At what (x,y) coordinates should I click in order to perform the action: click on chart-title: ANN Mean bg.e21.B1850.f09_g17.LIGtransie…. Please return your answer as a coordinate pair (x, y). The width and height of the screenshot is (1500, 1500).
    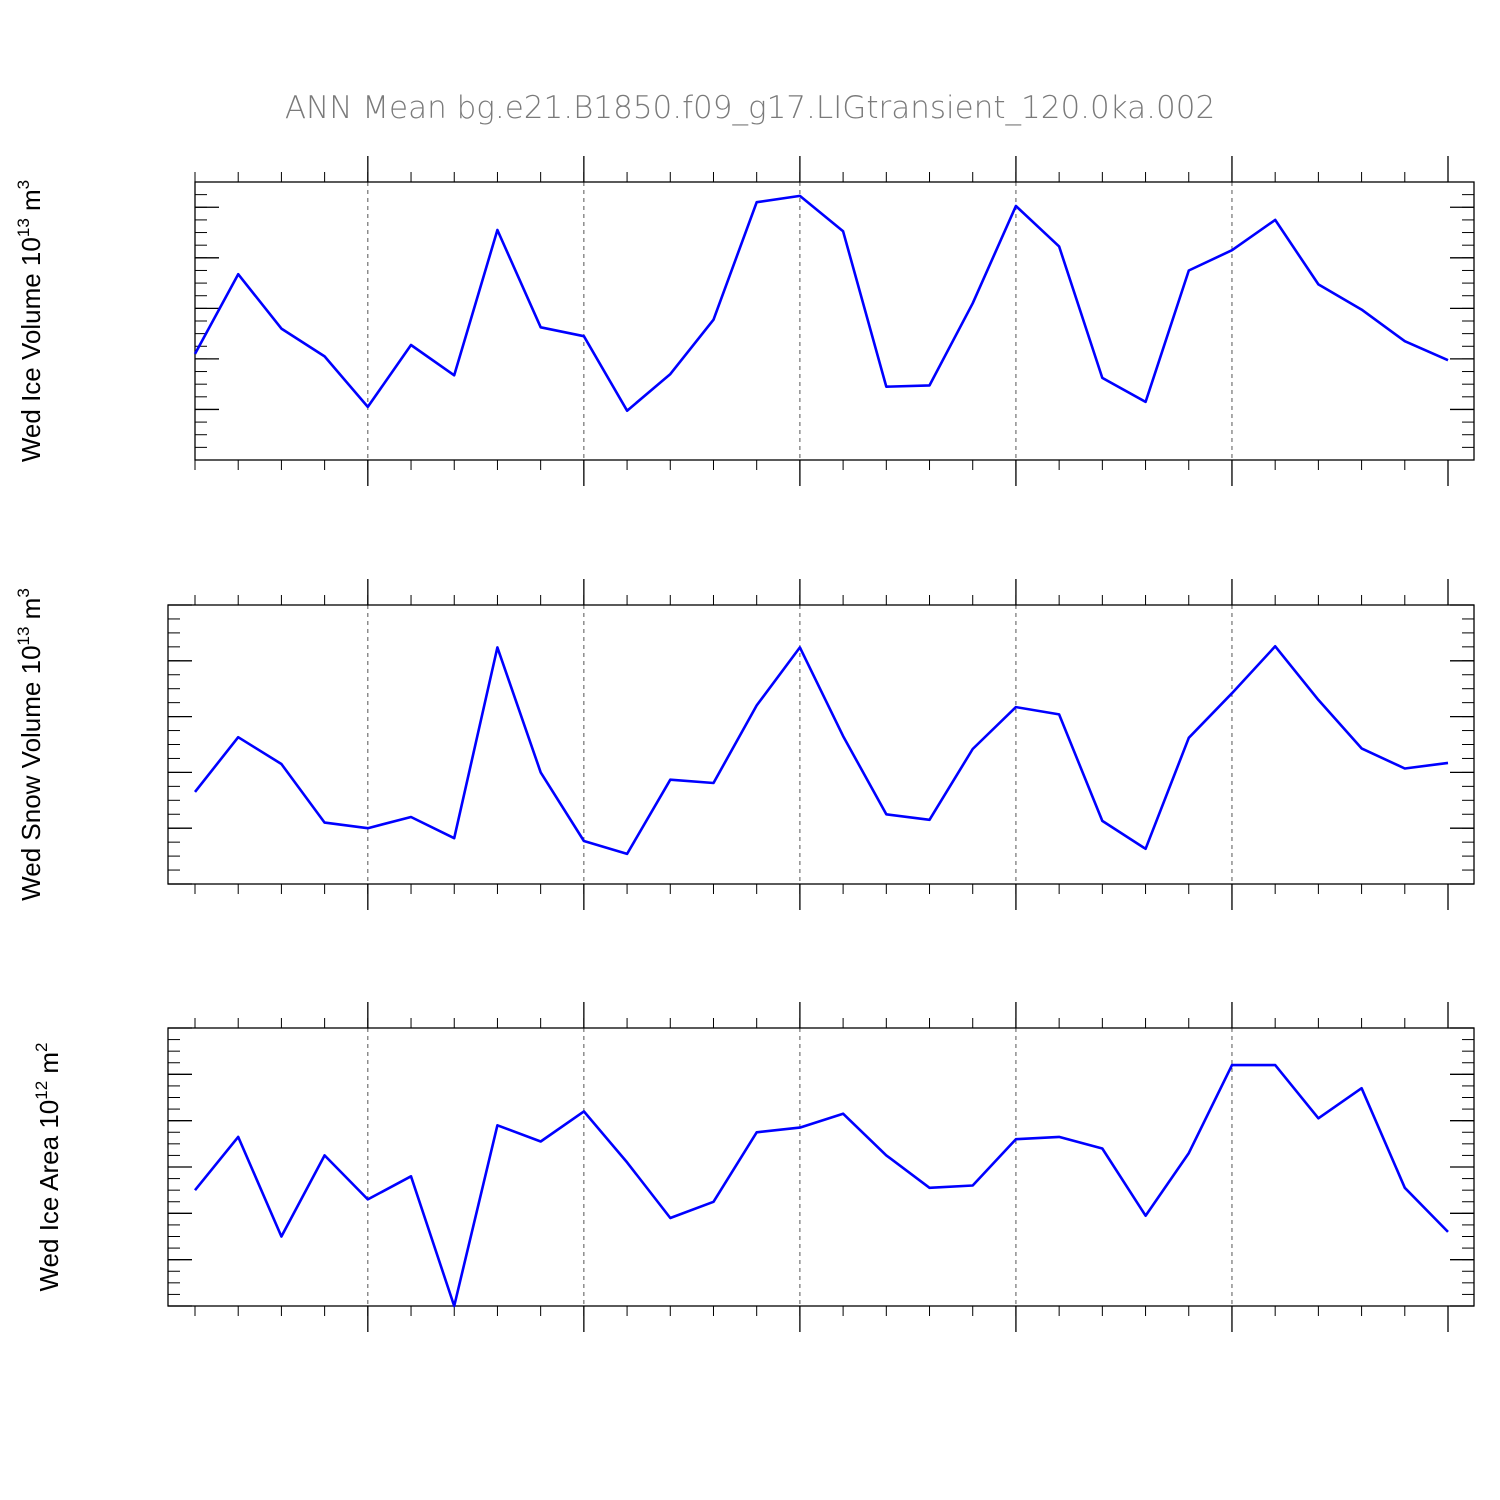
    Looking at the image, I should click on (750, 108).